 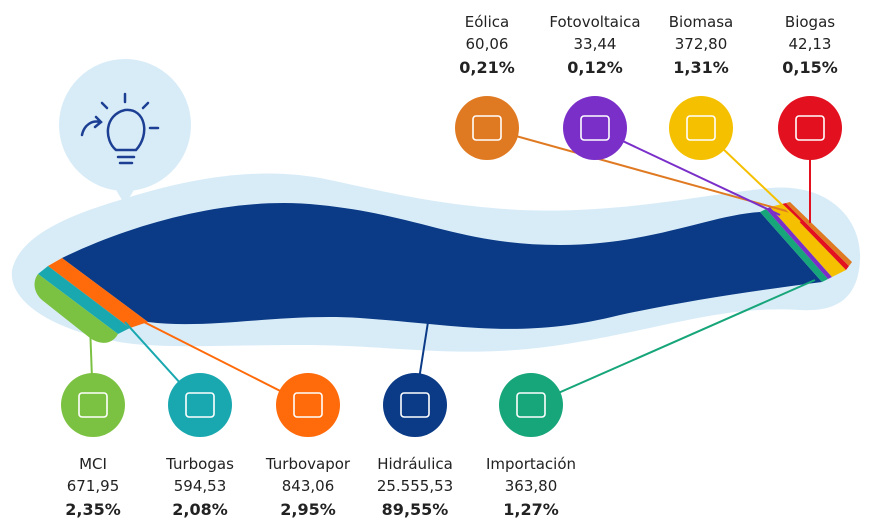 What do you see at coordinates (487, 67) in the screenshot?
I see `source-share: 0,21%` at bounding box center [487, 67].